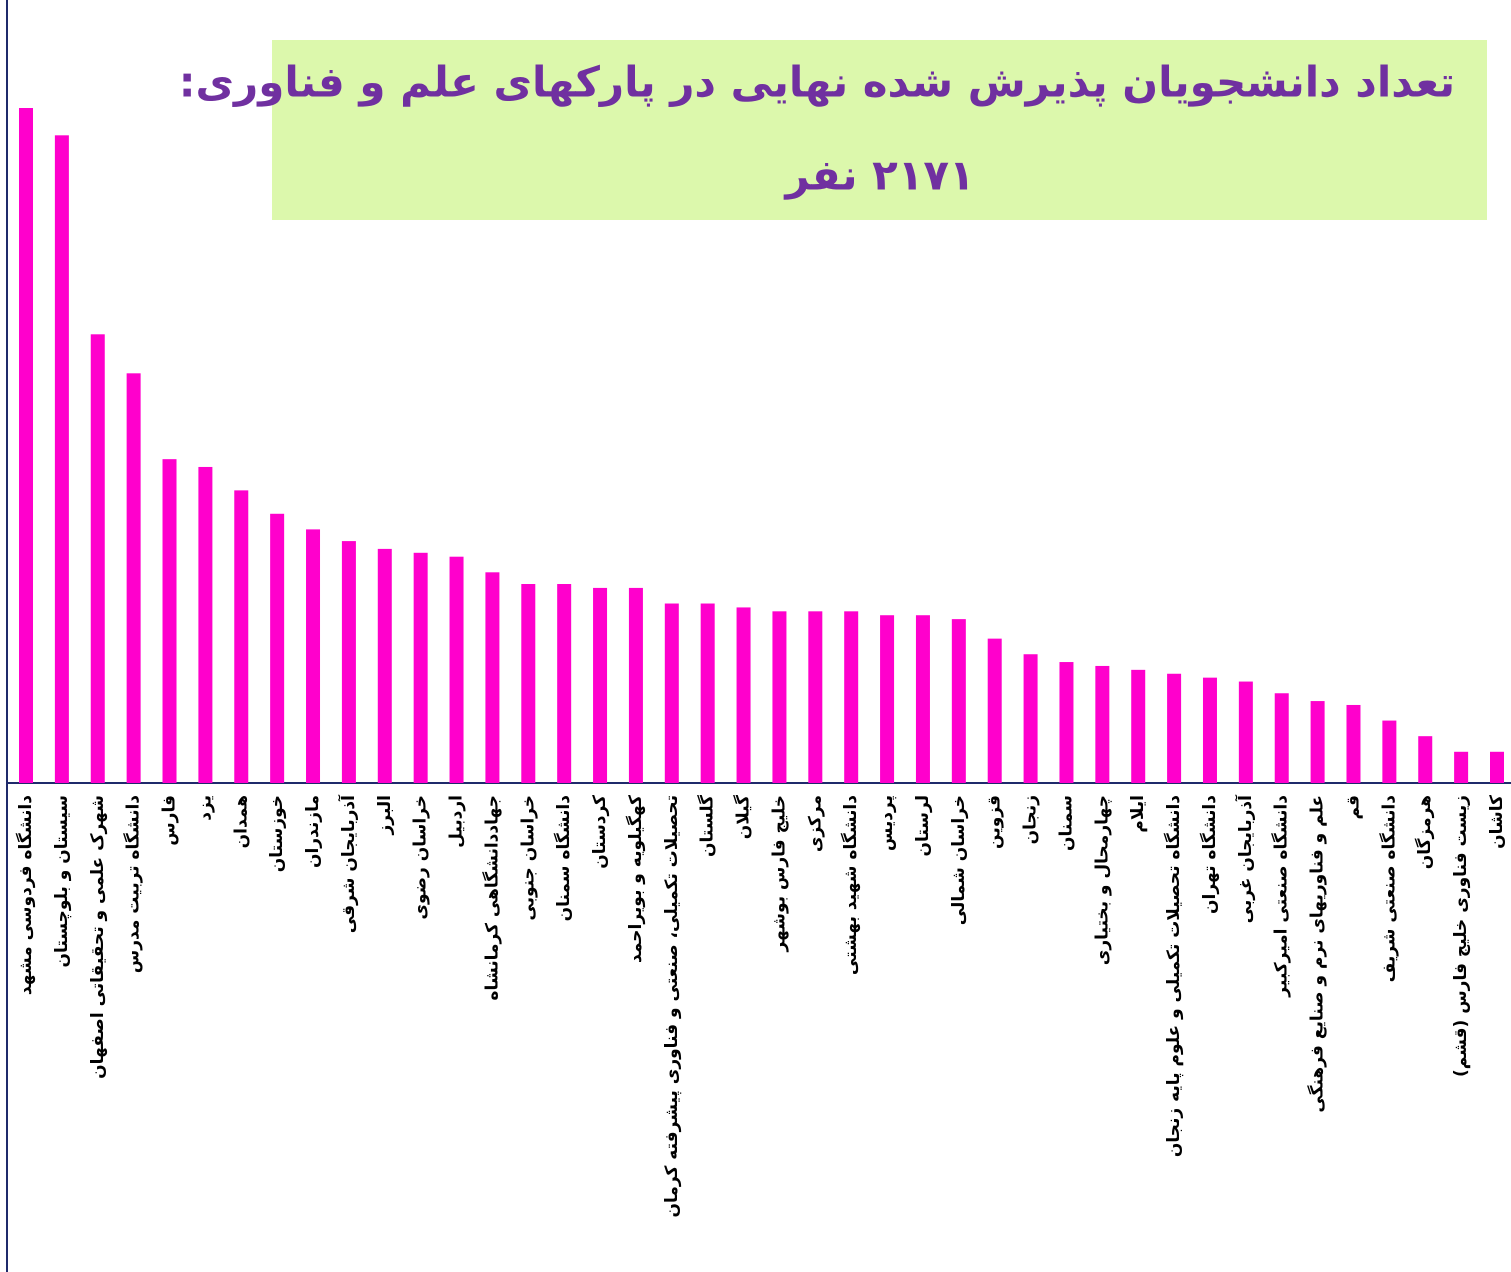  Describe the element at coordinates (1245, 858) in the screenshot. I see `x-tick-label: آذربایجان غربی` at that location.